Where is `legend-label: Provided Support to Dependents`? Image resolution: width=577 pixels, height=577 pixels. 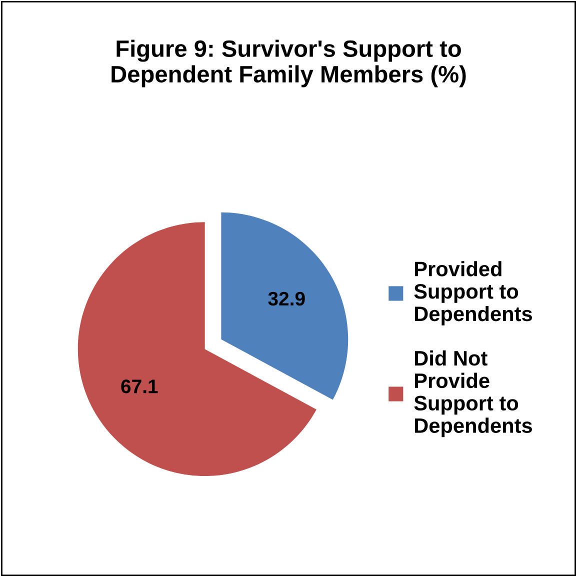
legend-label: Provided Support to Dependents is located at coordinates (473, 293).